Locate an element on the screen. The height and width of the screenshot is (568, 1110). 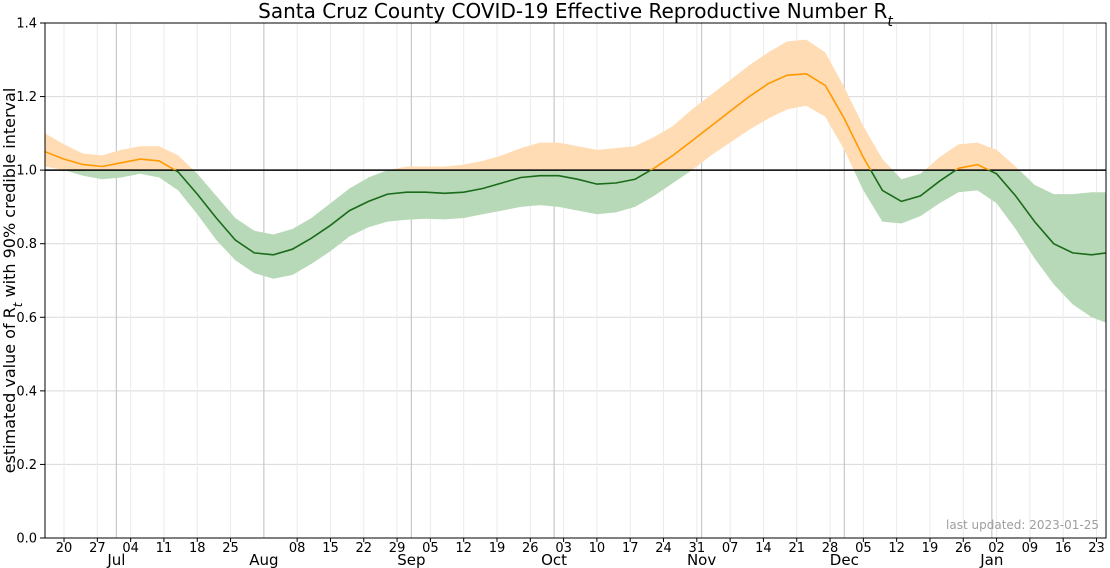
y-tick-label: 0.4 is located at coordinates (26, 391).